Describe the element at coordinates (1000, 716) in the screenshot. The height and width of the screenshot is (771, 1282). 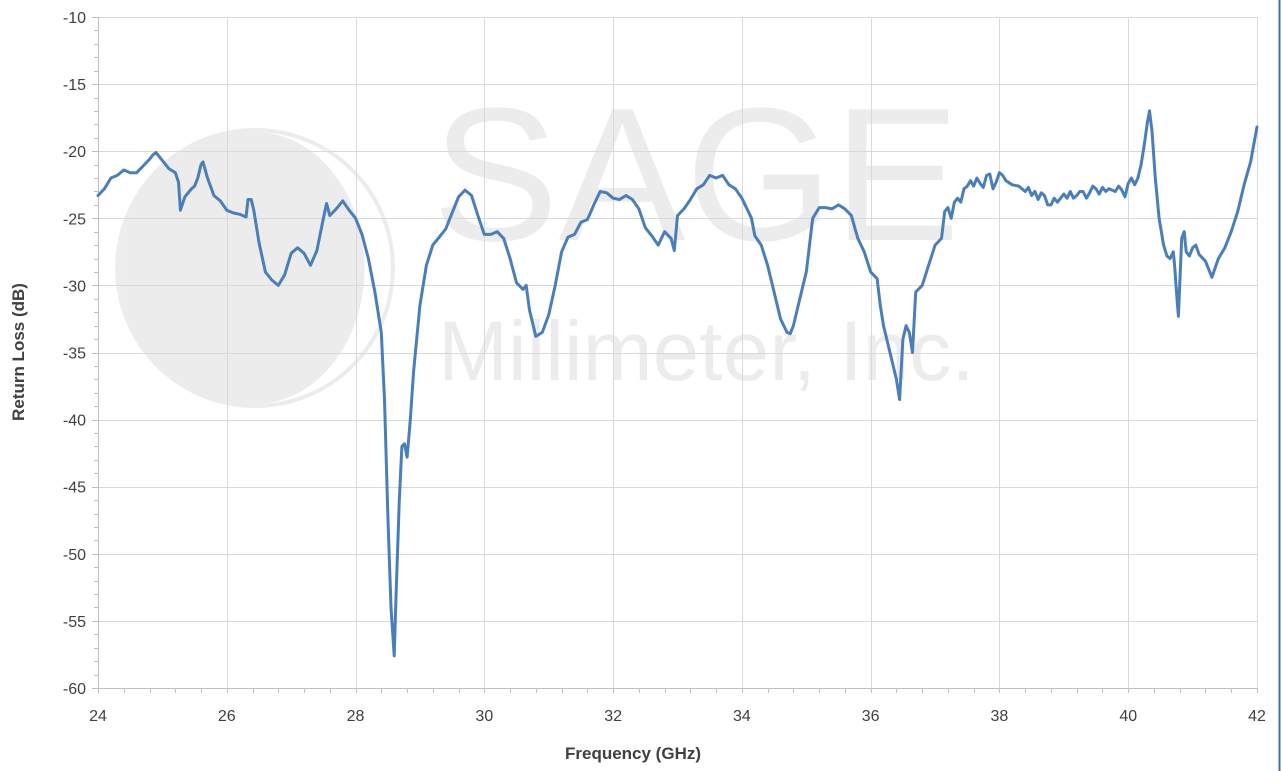
I see `x-tick-label: 38` at that location.